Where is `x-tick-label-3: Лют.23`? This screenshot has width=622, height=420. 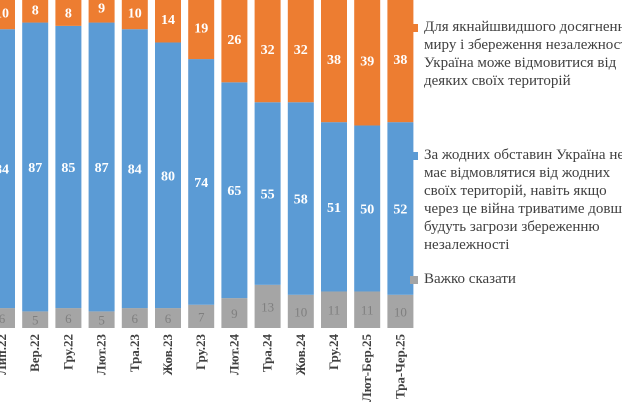
x-tick-label-3: Лют.23 is located at coordinates (101, 355).